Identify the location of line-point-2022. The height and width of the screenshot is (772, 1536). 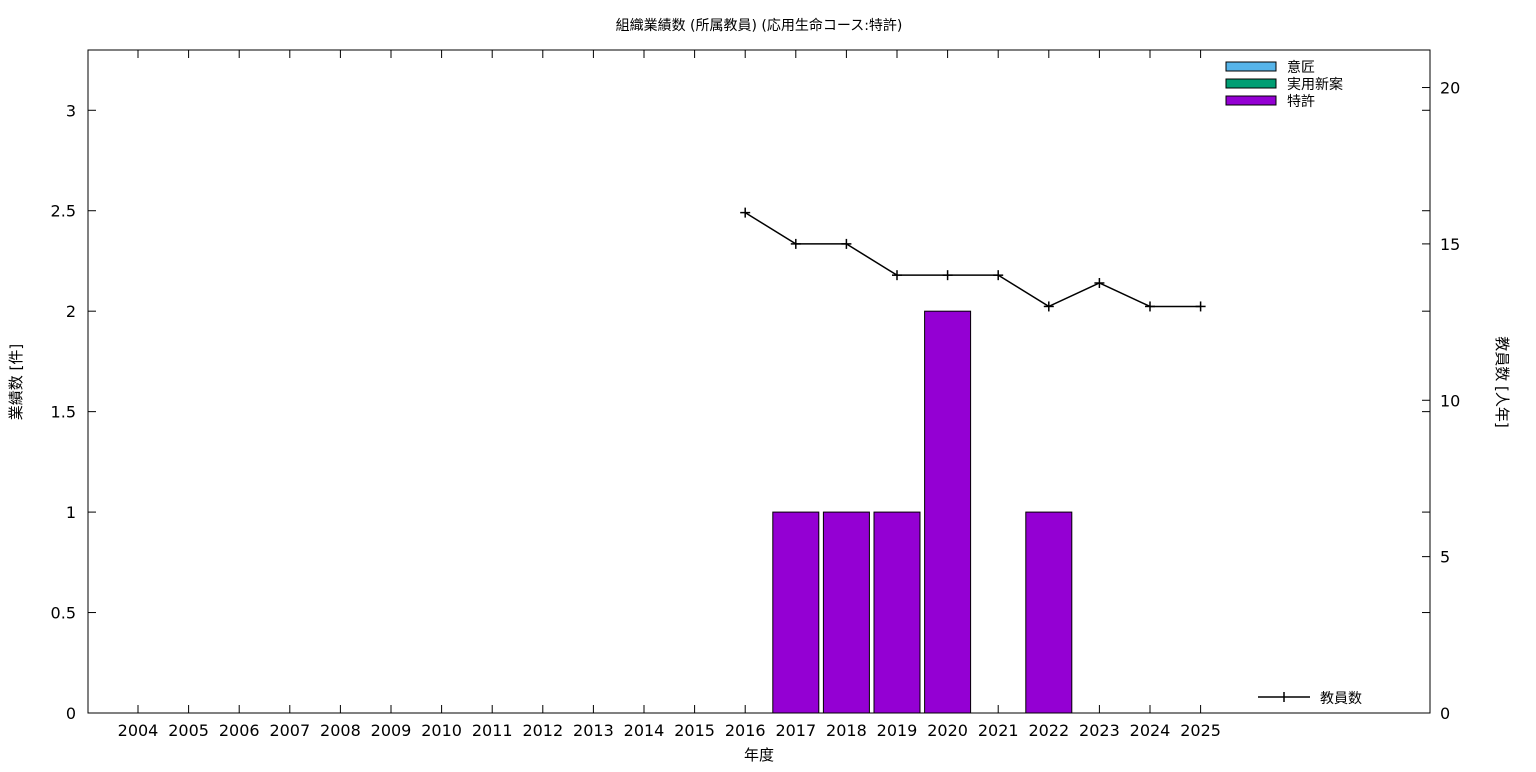
(1048, 306).